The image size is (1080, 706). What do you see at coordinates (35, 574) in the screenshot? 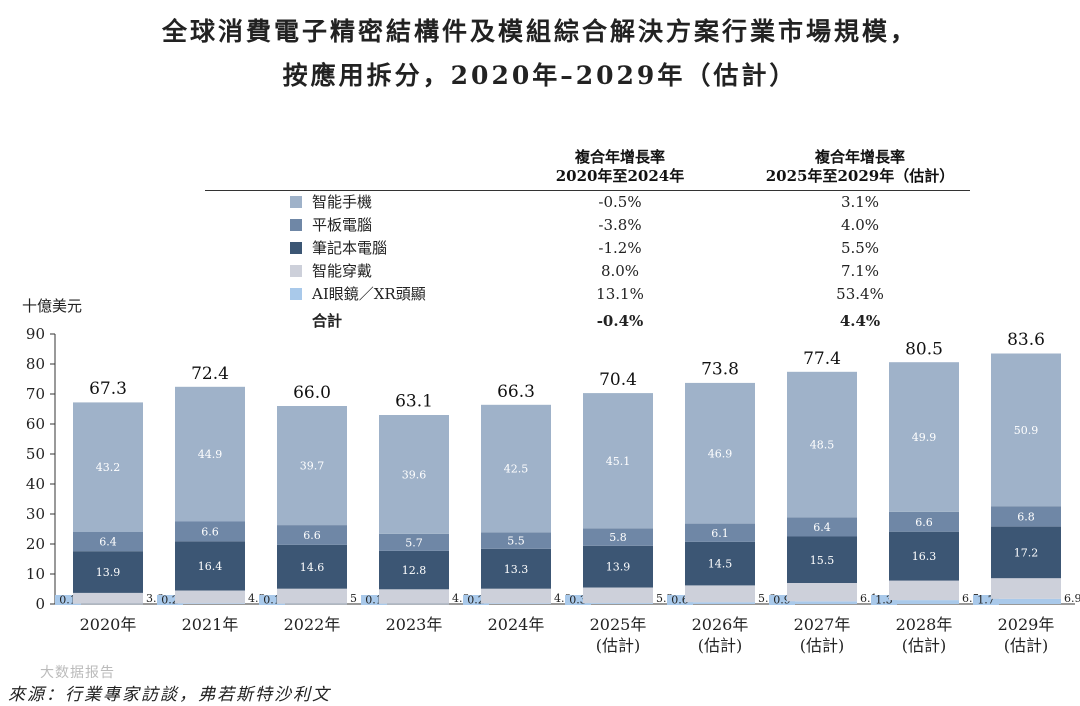
I see `y-tick-label: 10` at bounding box center [35, 574].